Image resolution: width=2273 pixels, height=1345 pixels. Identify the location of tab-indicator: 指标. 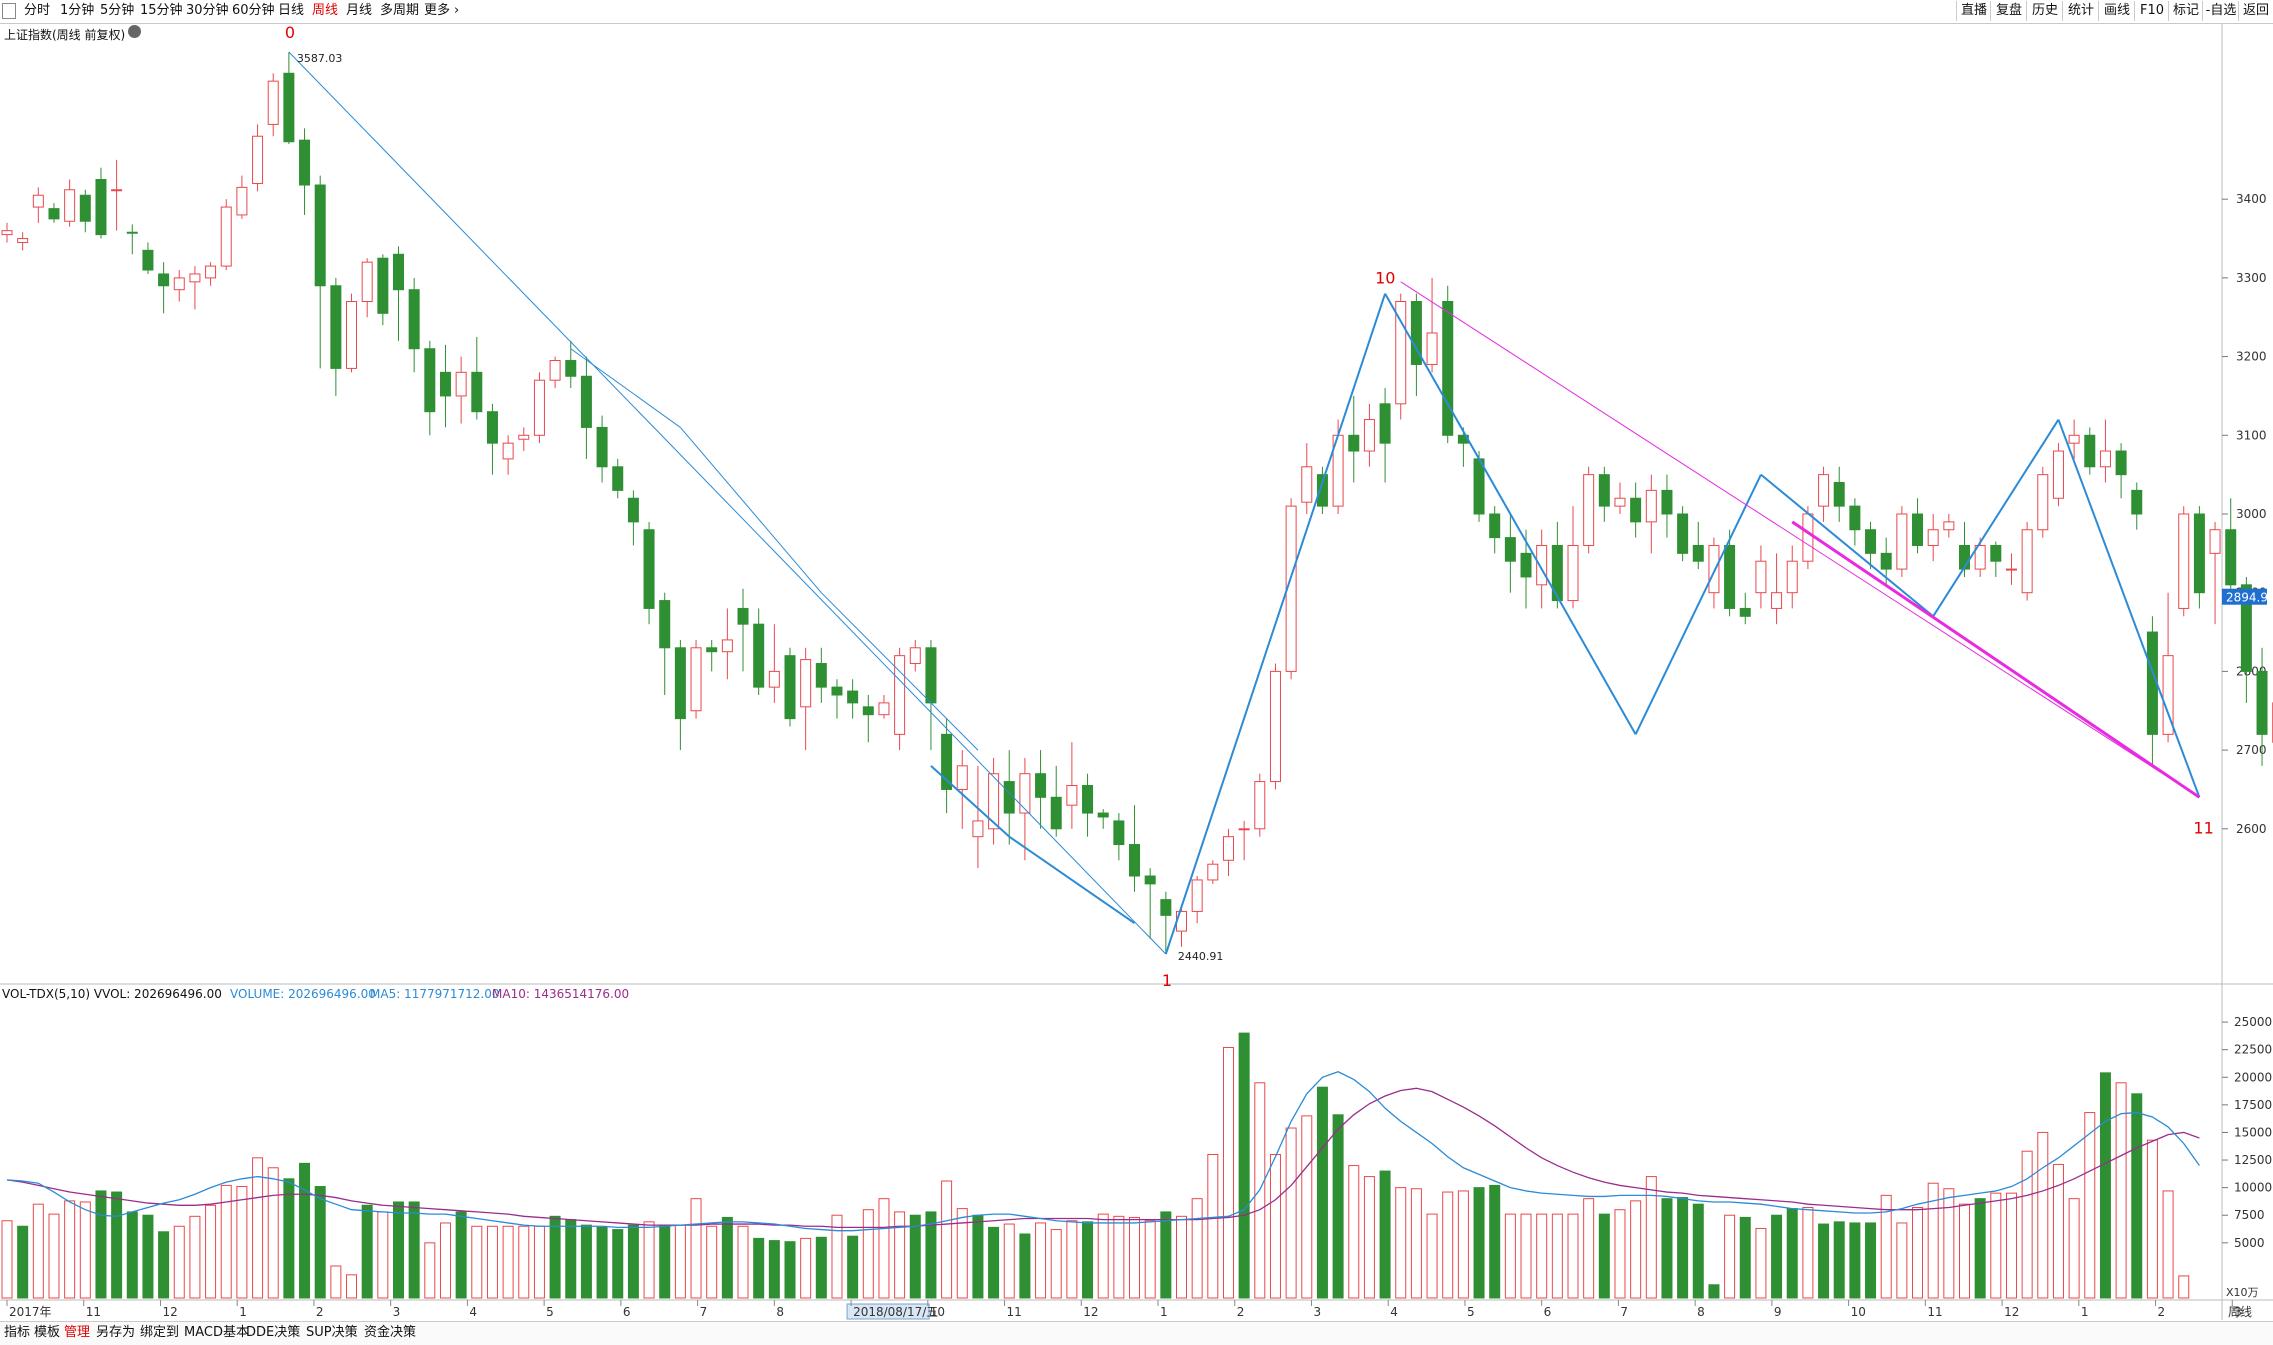
(17, 1333).